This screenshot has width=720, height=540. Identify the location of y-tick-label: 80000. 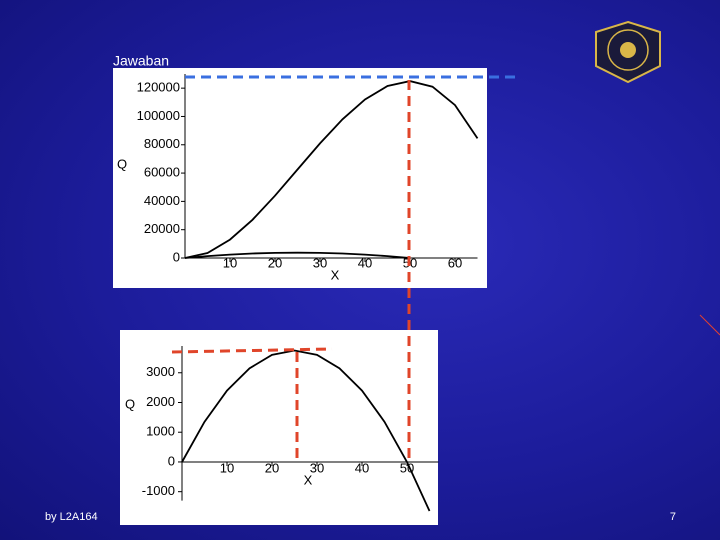
(162, 143).